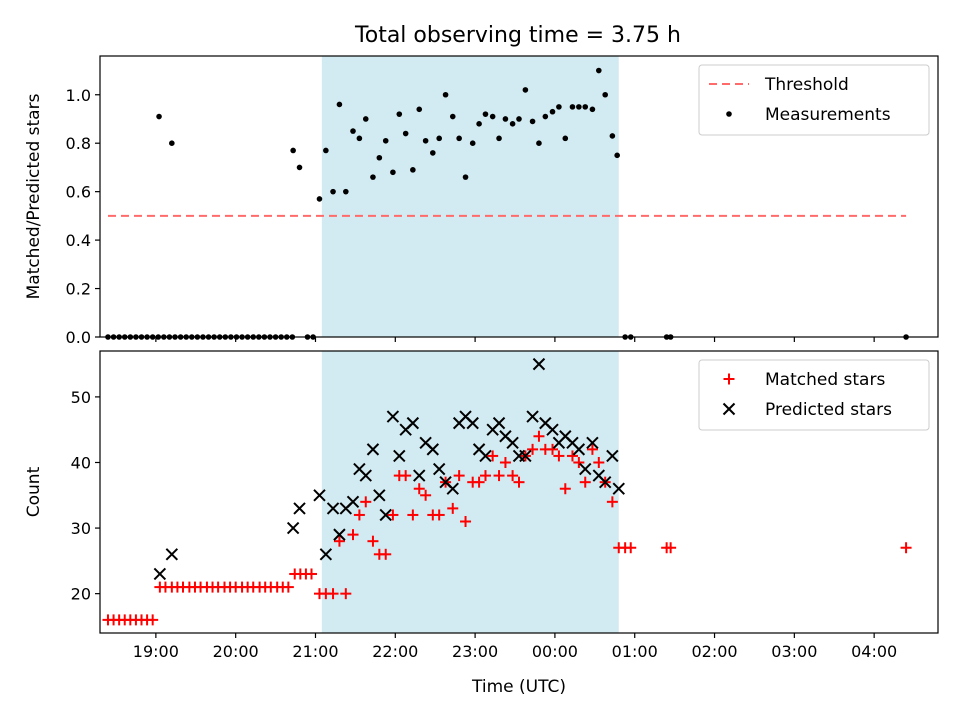  Describe the element at coordinates (81, 528) in the screenshot. I see `bottom-ytick-label-1: 30` at that location.